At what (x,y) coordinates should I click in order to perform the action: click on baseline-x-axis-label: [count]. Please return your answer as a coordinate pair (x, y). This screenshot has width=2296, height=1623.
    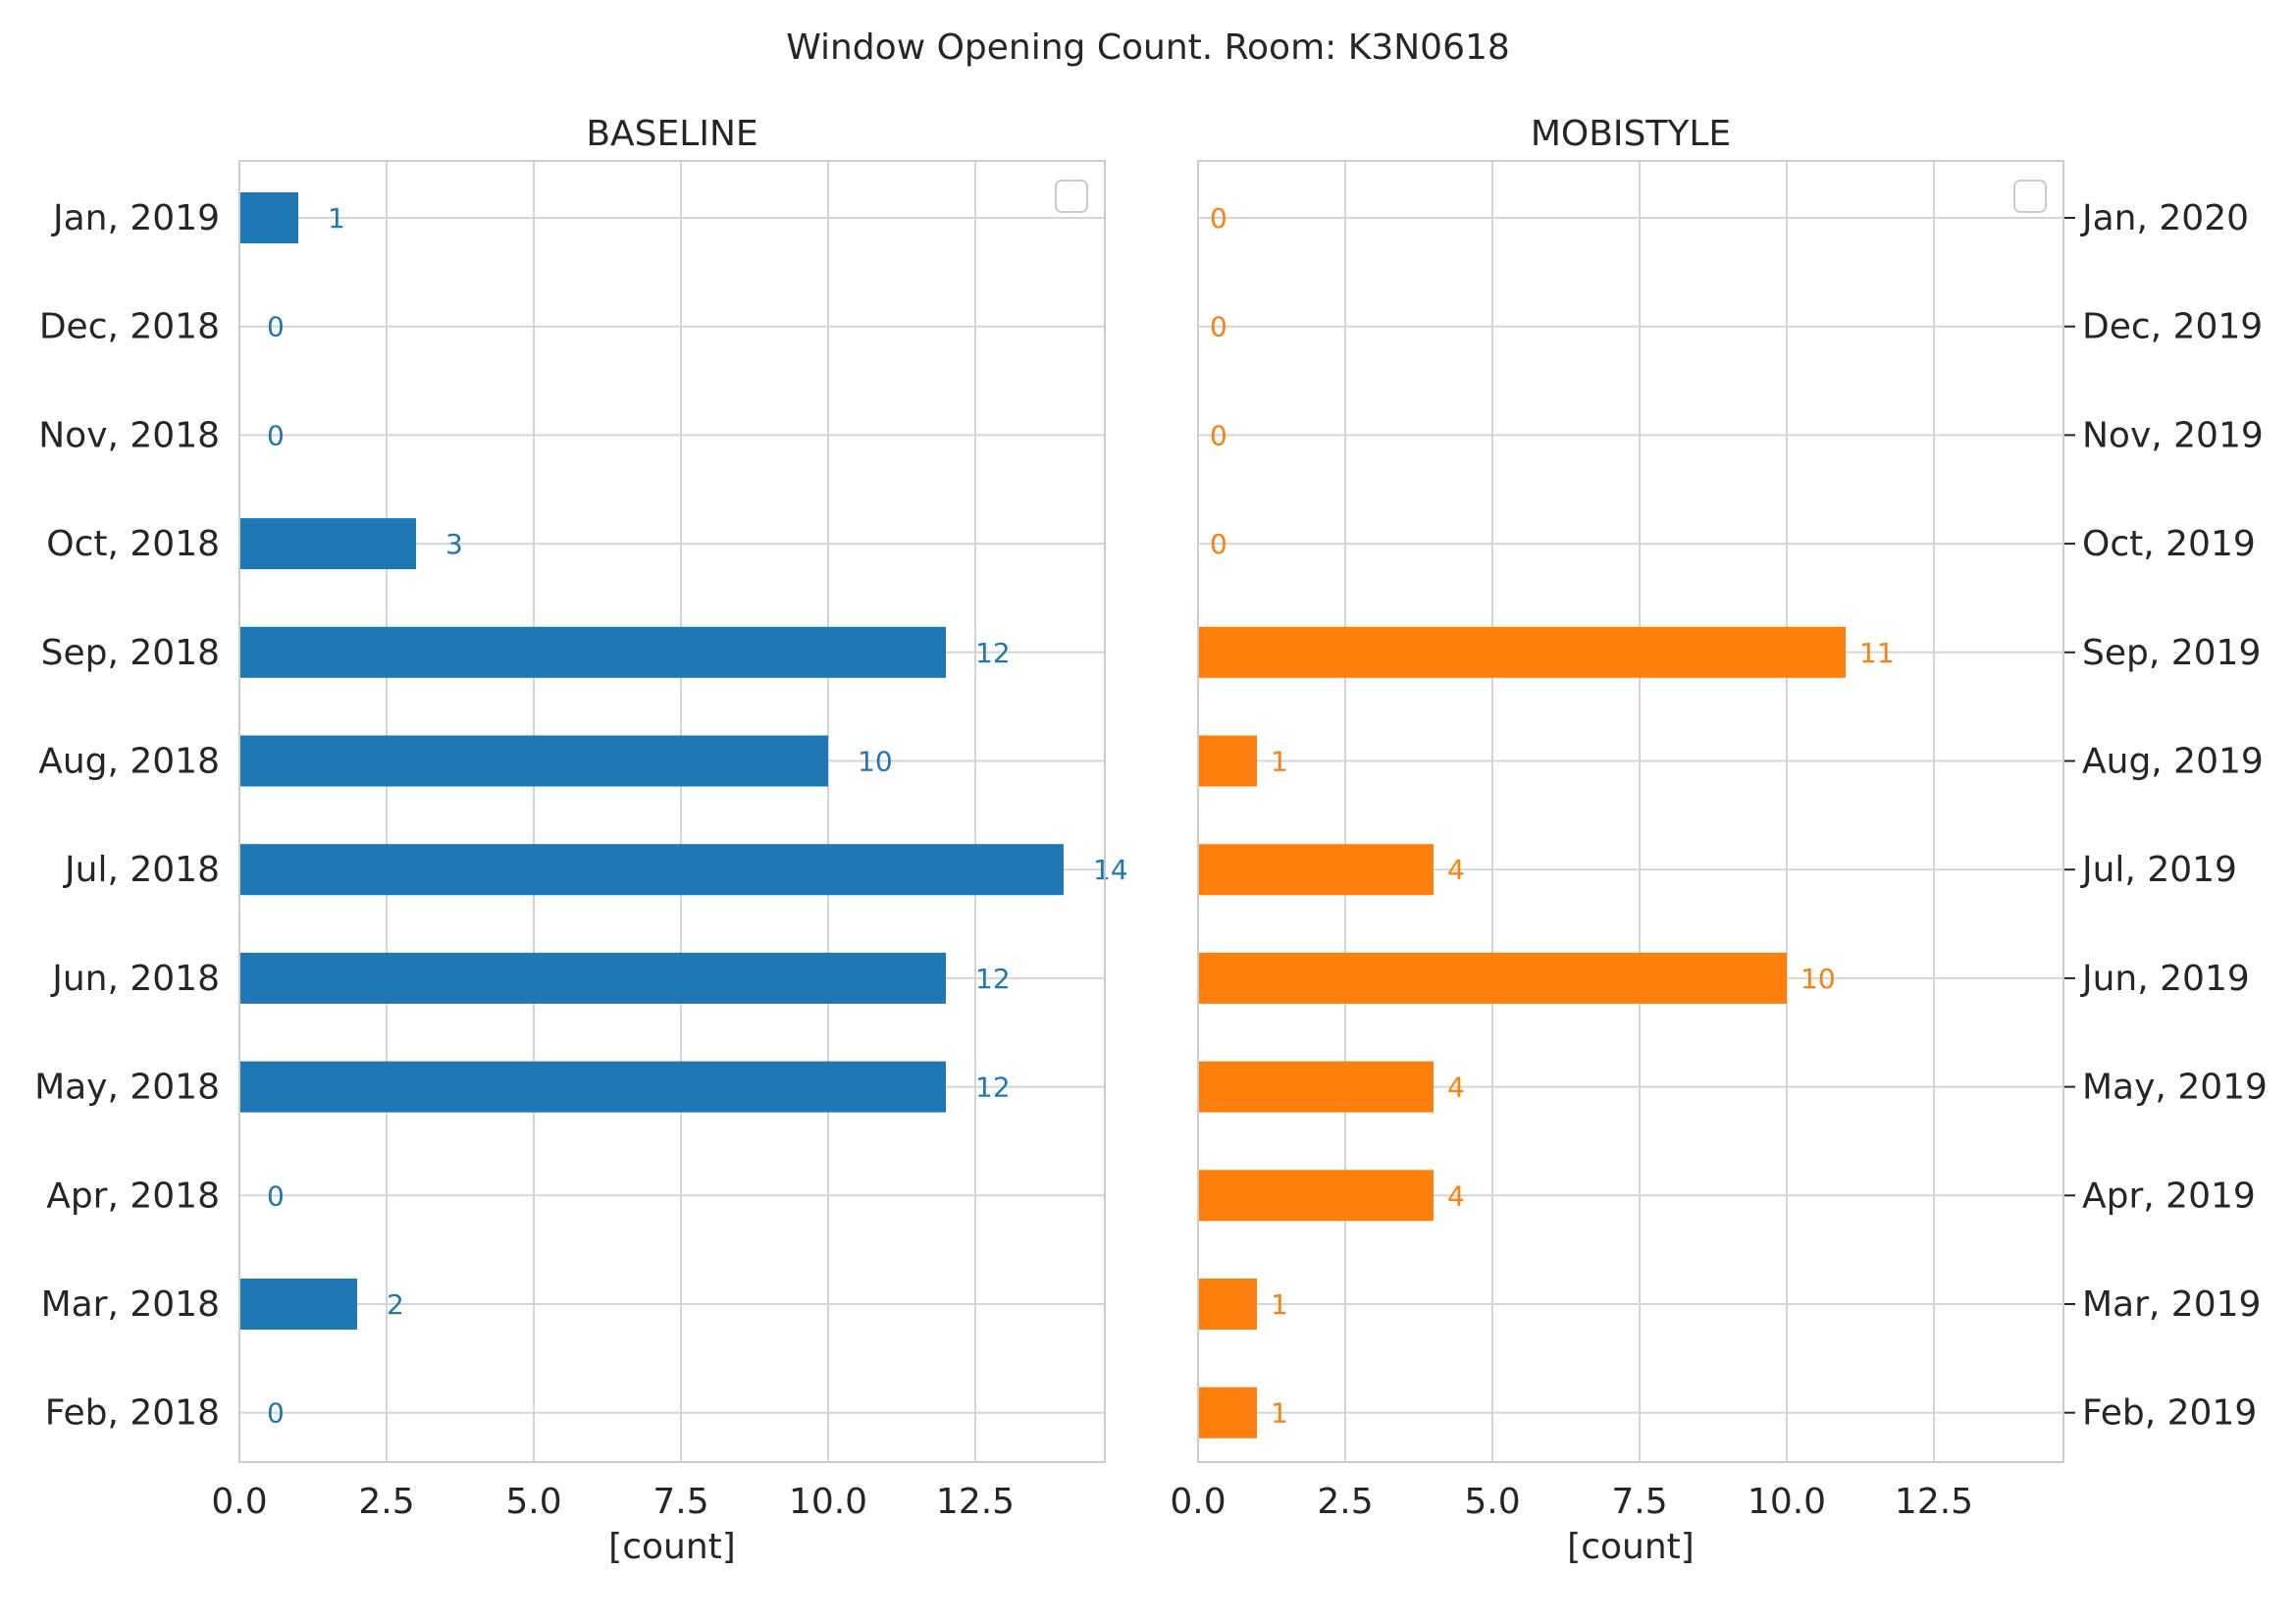
    Looking at the image, I should click on (672, 1547).